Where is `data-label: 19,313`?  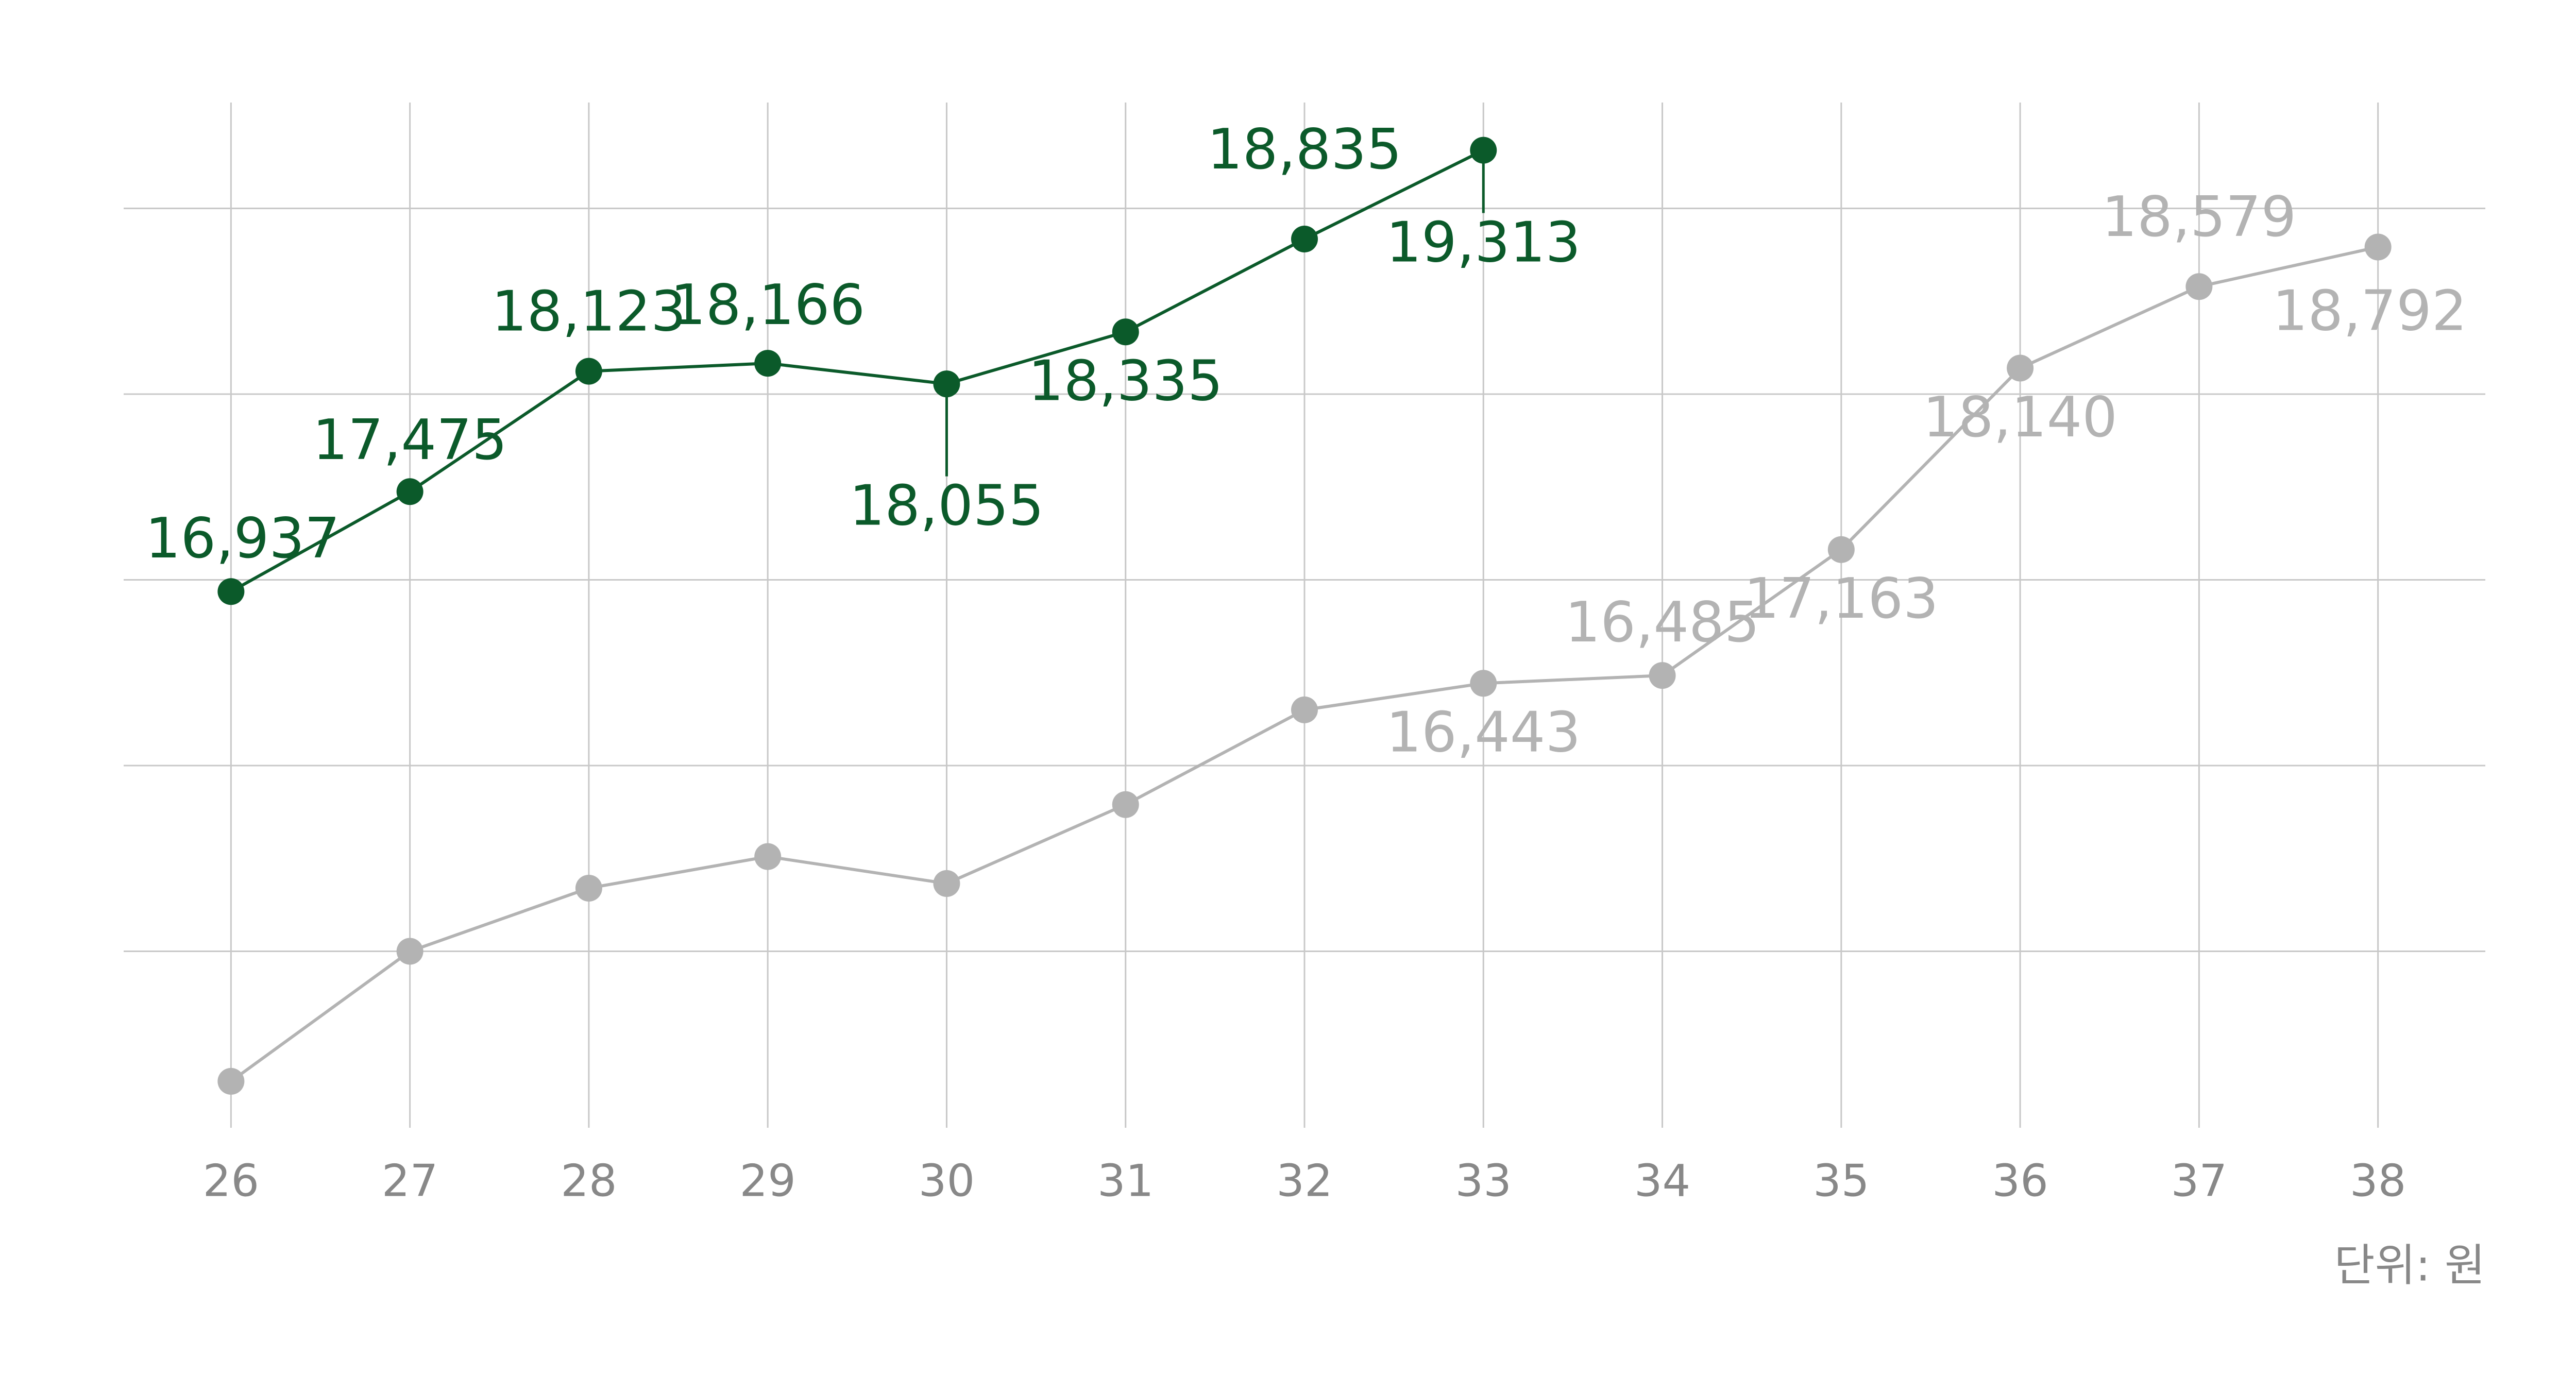
data-label: 19,313 is located at coordinates (1483, 242).